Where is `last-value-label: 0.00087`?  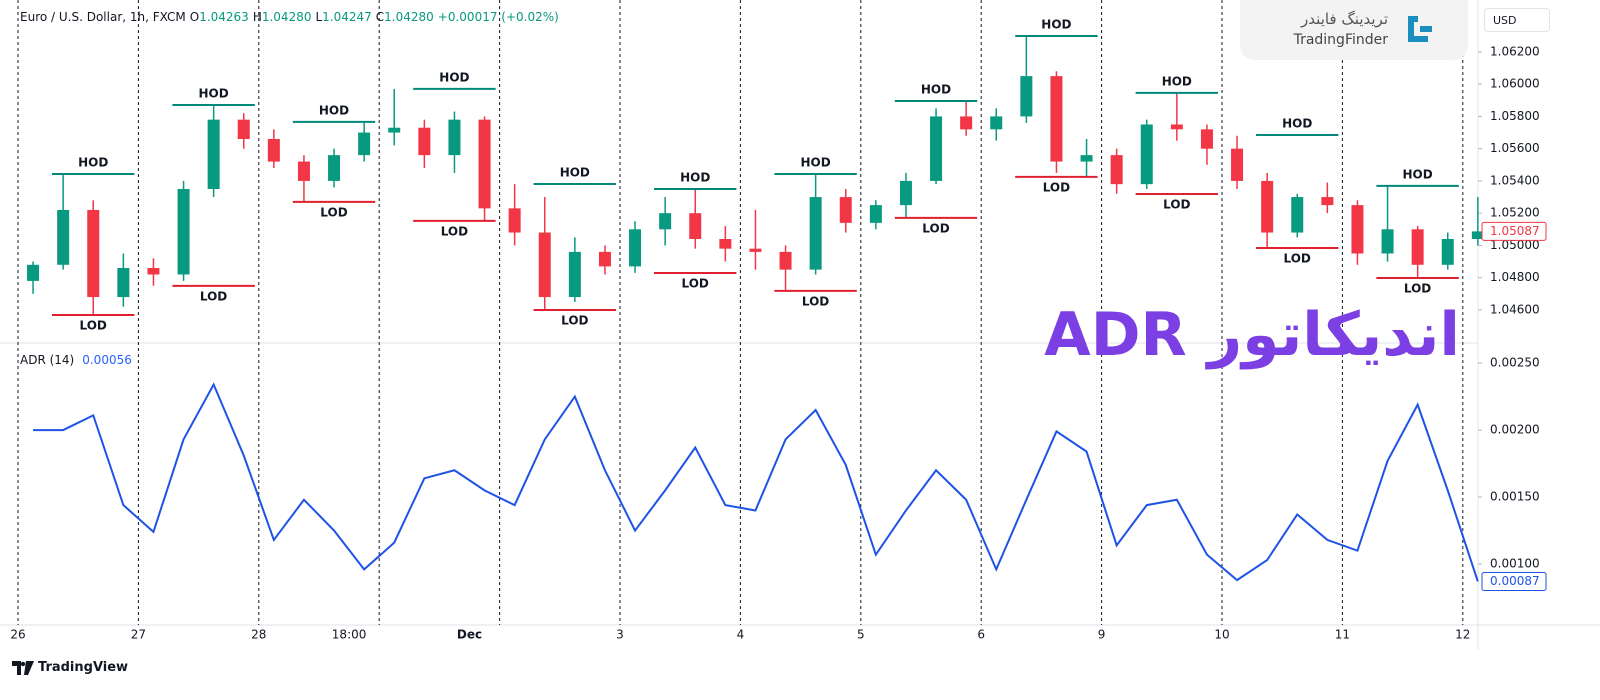 last-value-label: 0.00087 is located at coordinates (1515, 581).